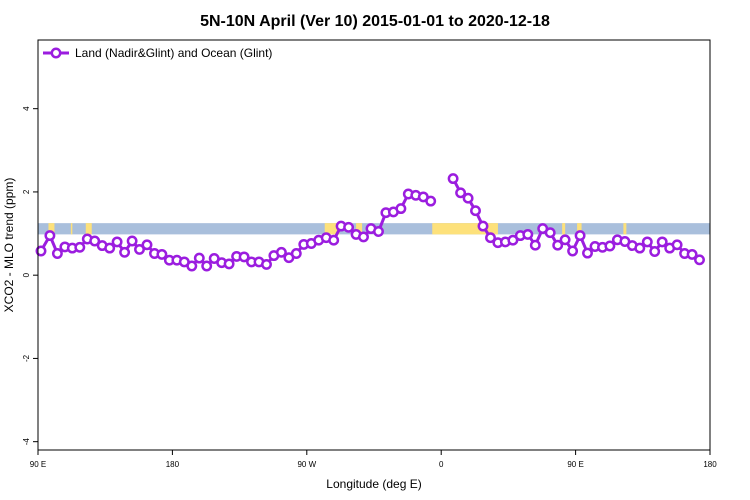 The height and width of the screenshot is (500, 750). What do you see at coordinates (9, 245) in the screenshot?
I see `y-axis-label: XCO2 - MLO trend (ppm)` at bounding box center [9, 245].